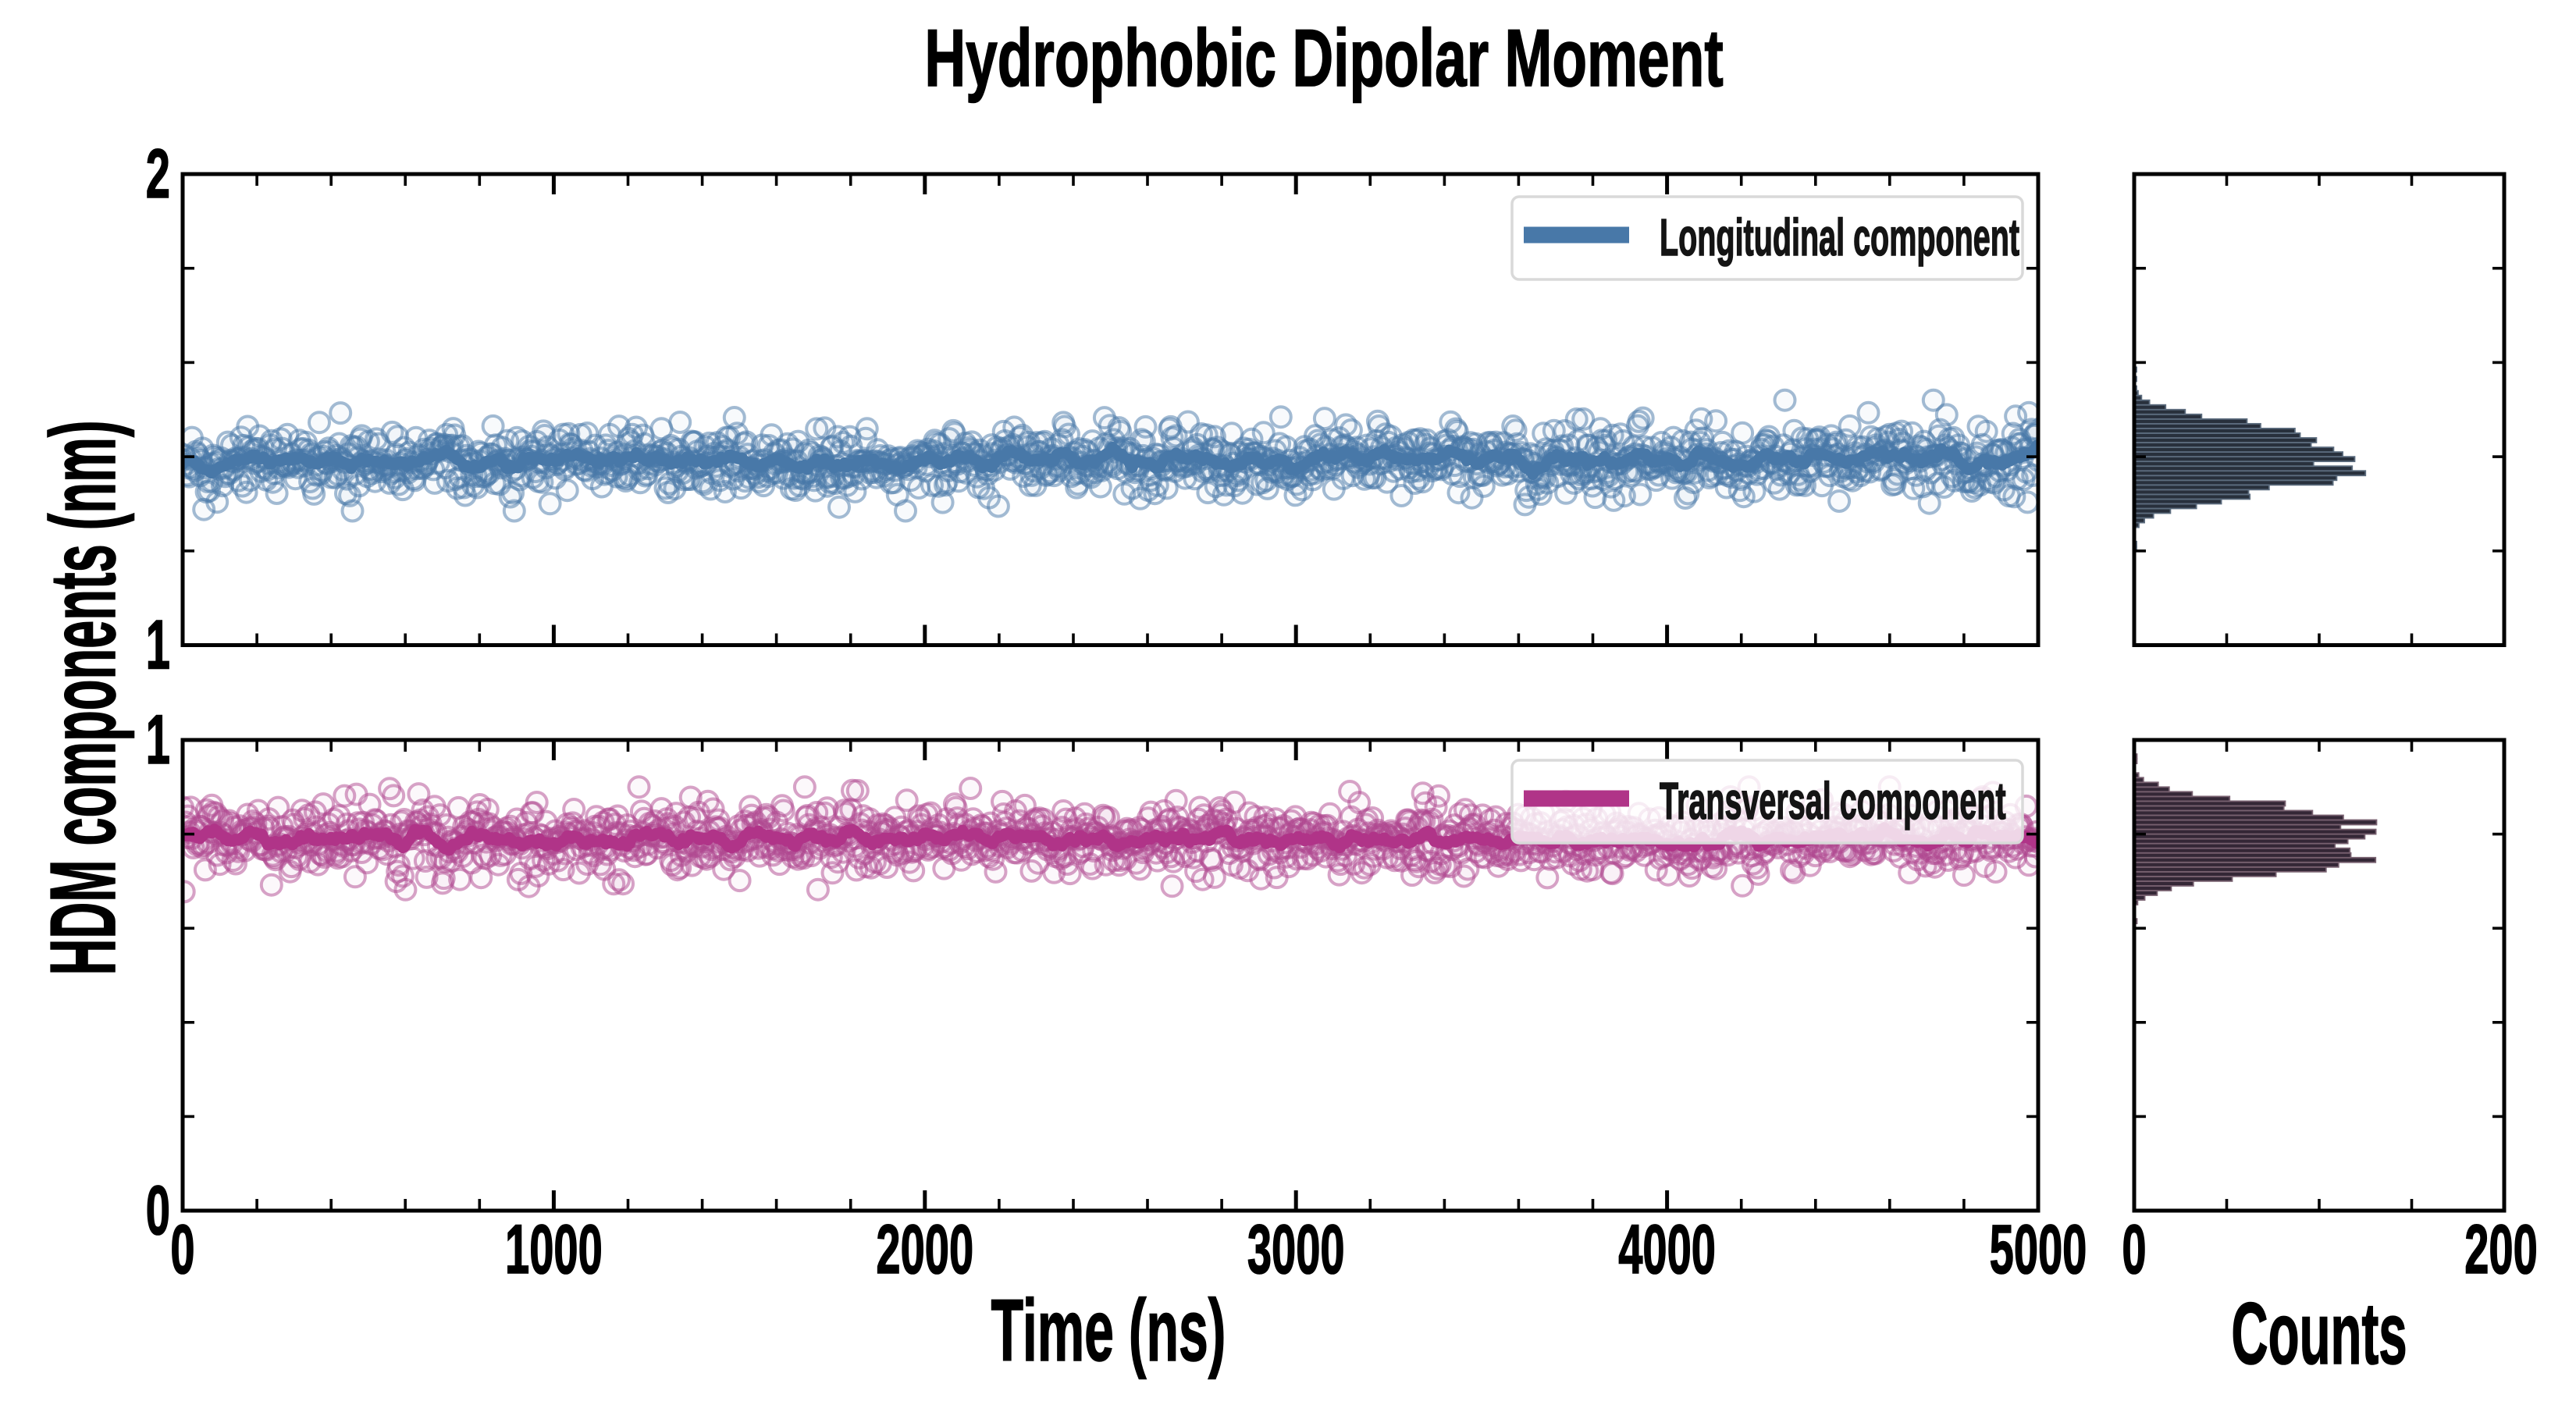 The height and width of the screenshot is (1405, 2576). I want to click on svg-text: Longitudinal component, so click(1839, 238).